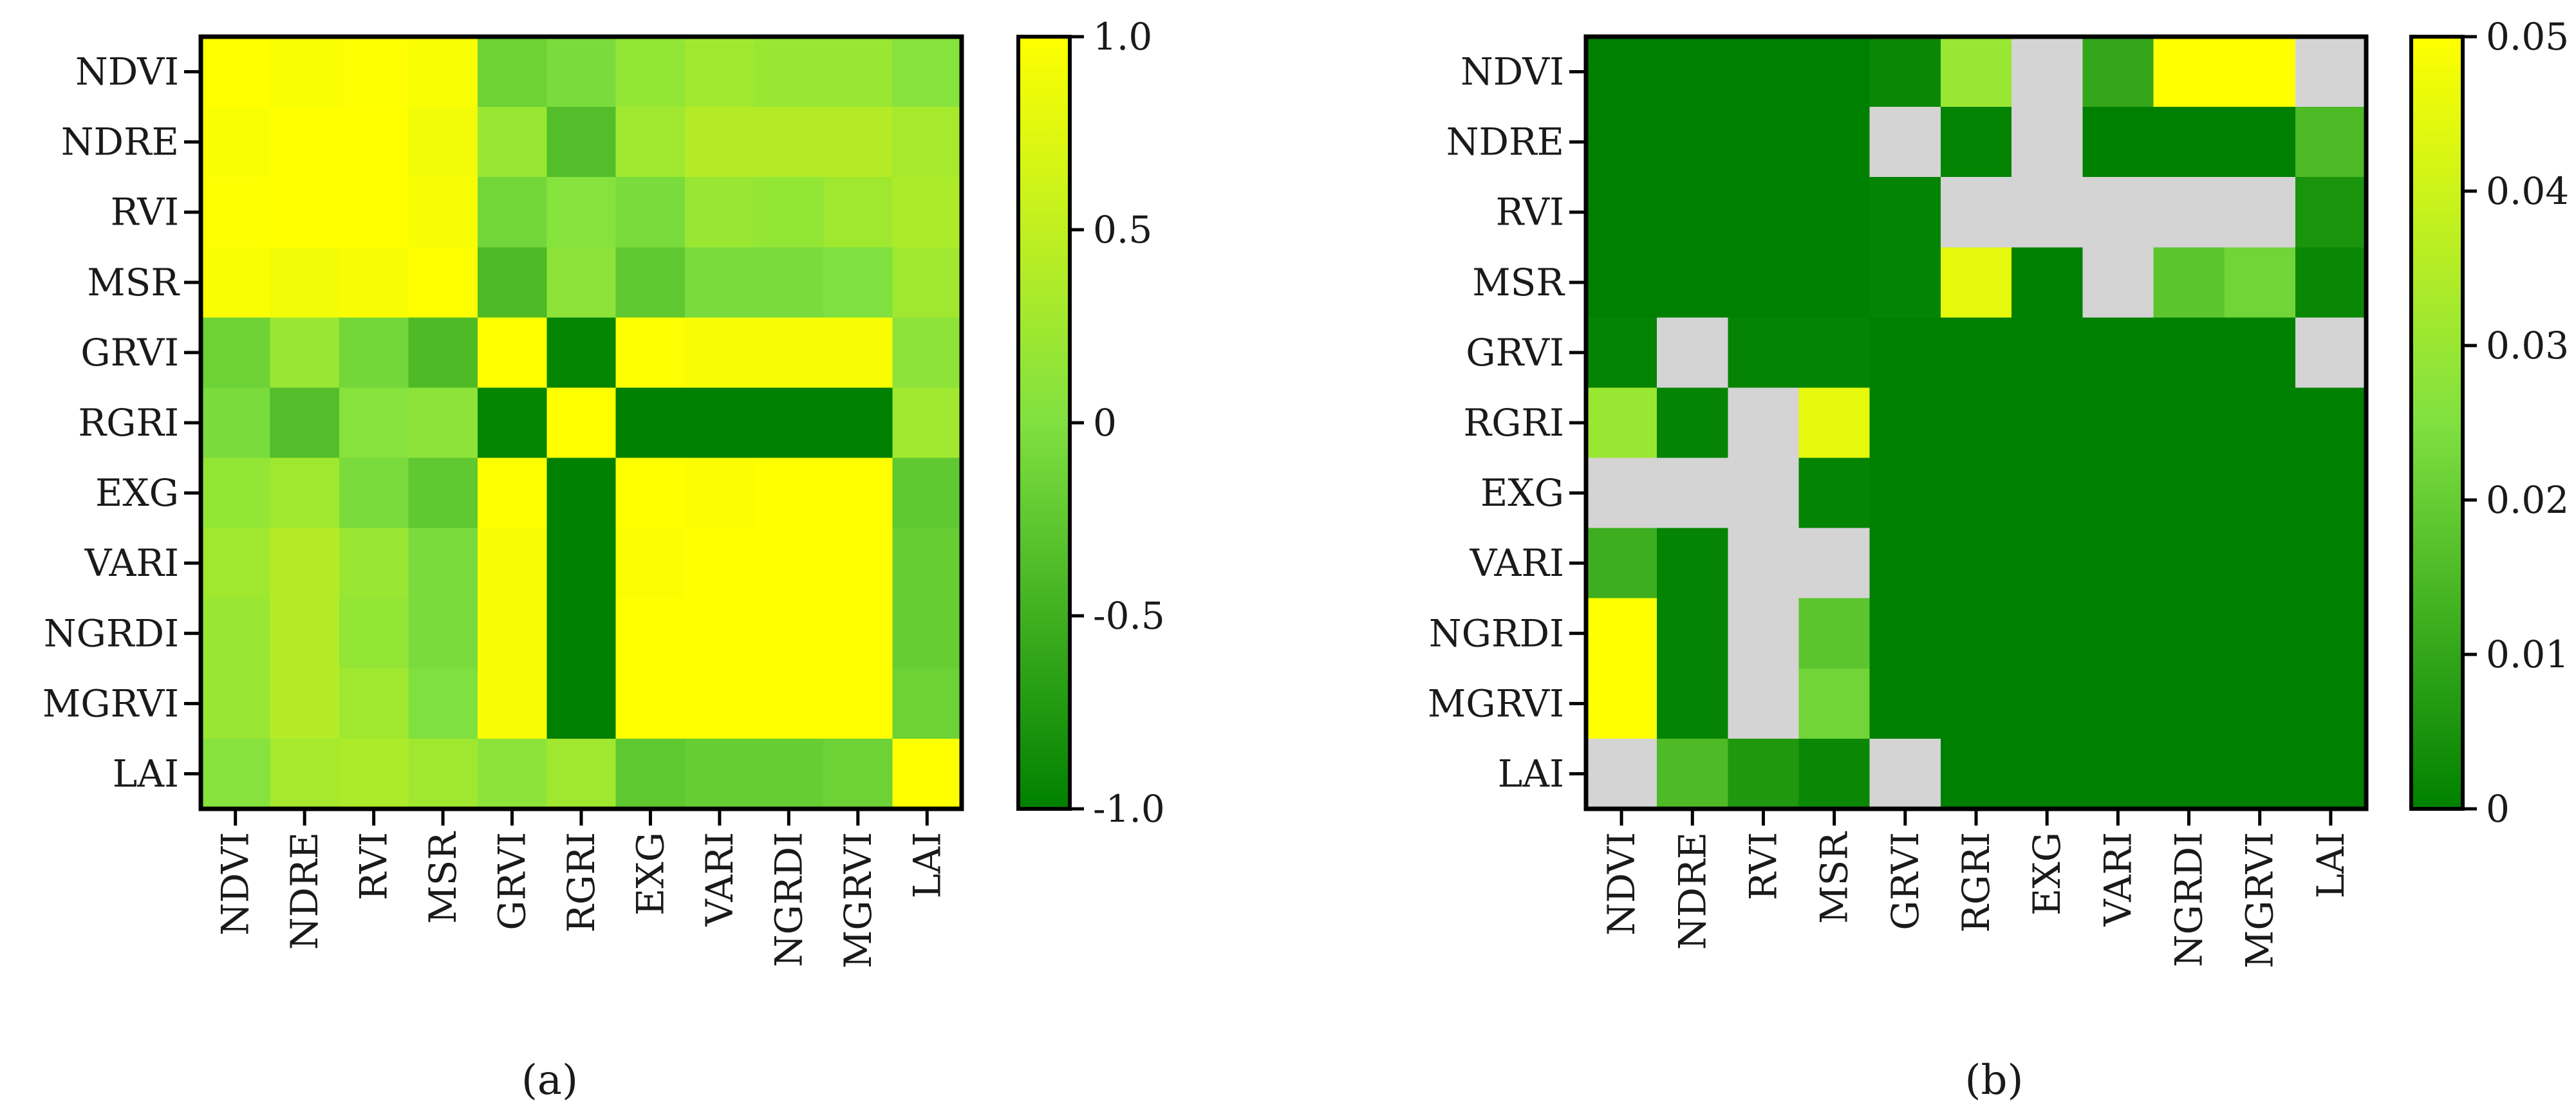 This screenshot has height=1119, width=2576. Describe the element at coordinates (120, 142) in the screenshot. I see `row-label-a-ndre: NDRE` at that location.